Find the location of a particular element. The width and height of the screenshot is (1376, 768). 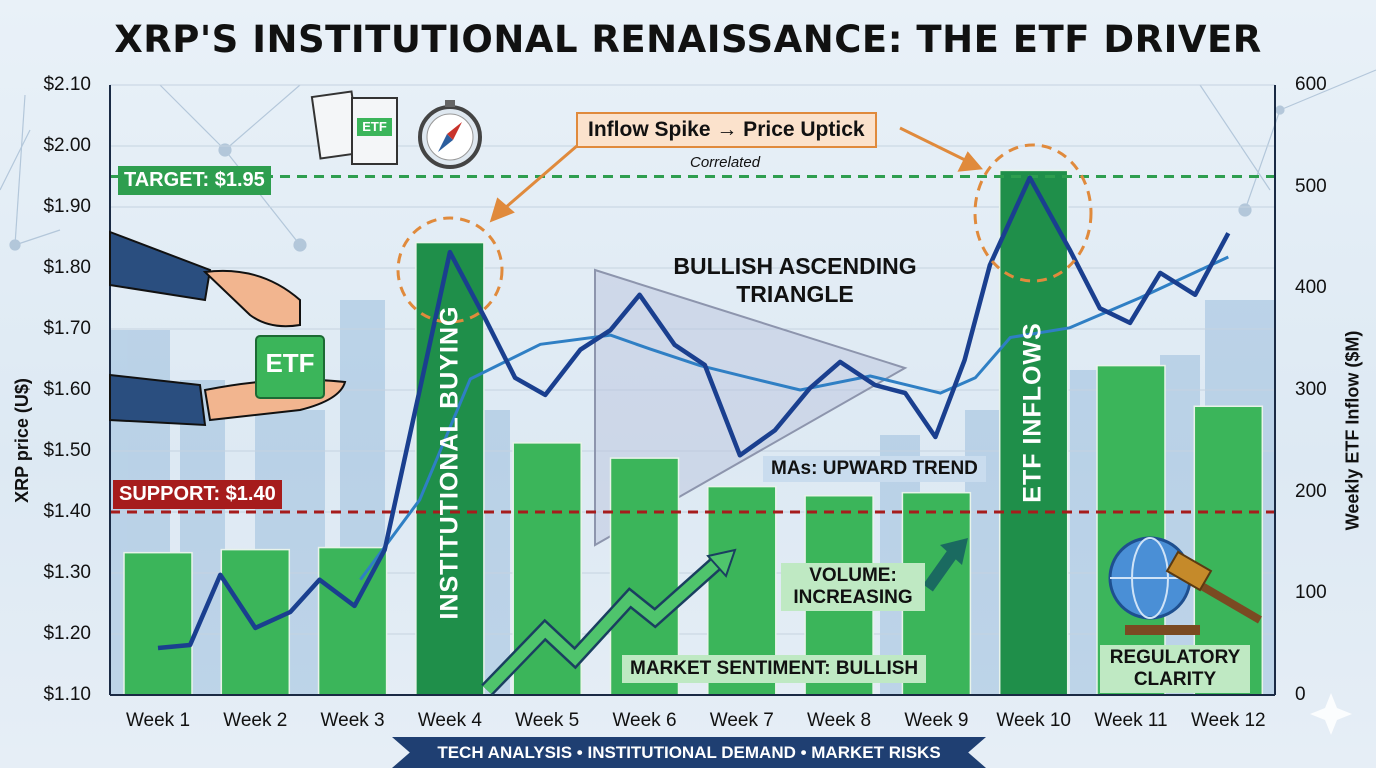

x-tick-label: Week 6 is located at coordinates (644, 720).